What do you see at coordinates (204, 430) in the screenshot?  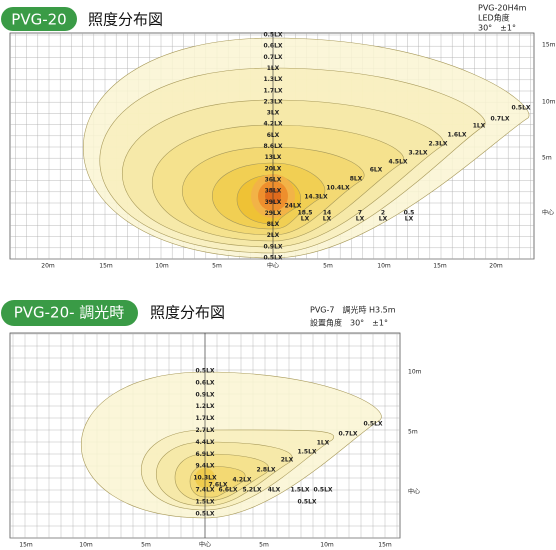 I see `label: 2.7LX` at bounding box center [204, 430].